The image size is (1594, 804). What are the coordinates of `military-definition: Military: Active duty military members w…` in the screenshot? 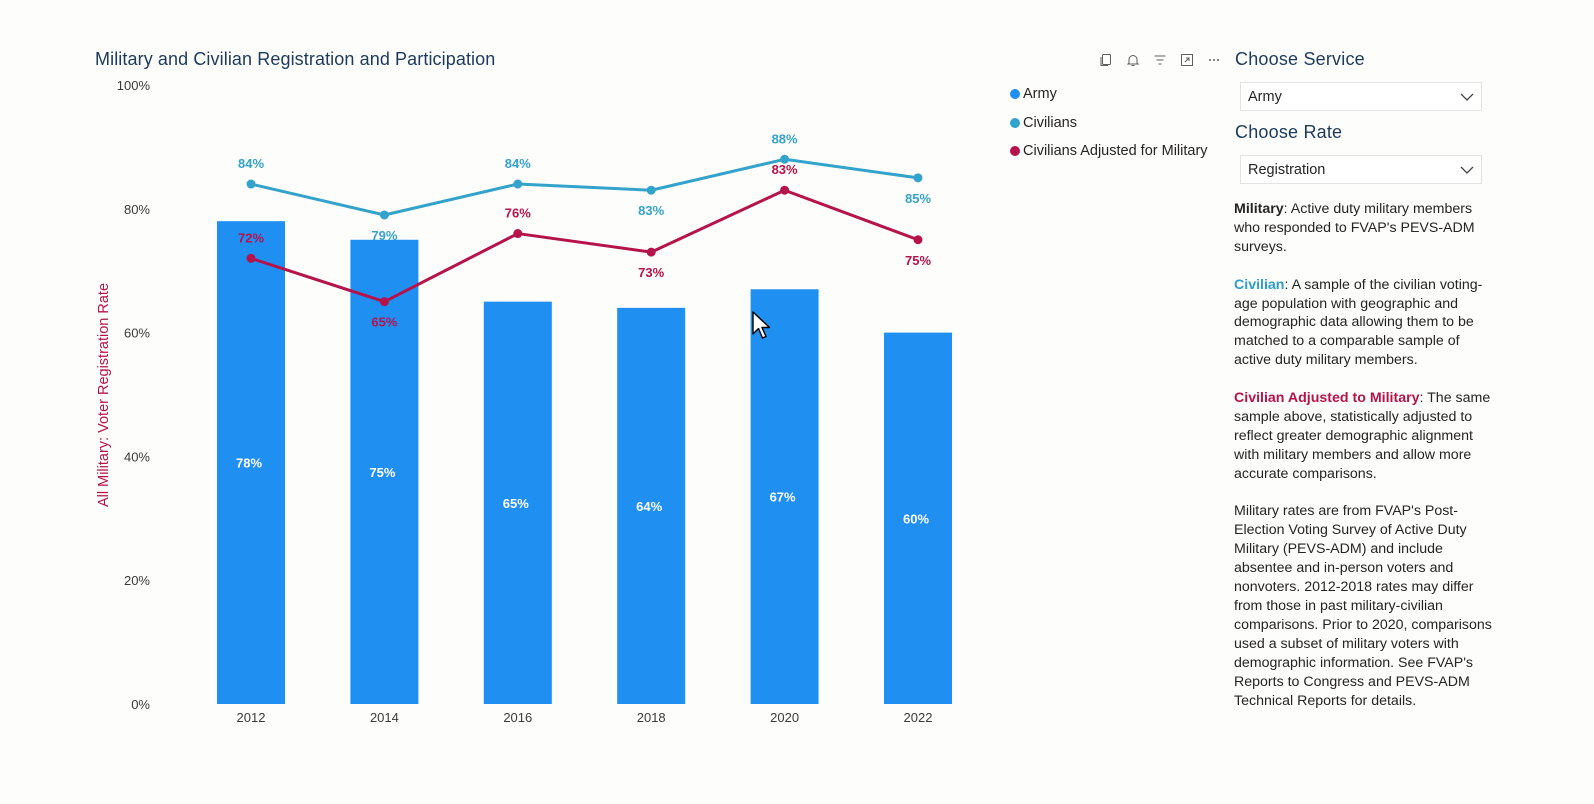 It's located at (1364, 228).